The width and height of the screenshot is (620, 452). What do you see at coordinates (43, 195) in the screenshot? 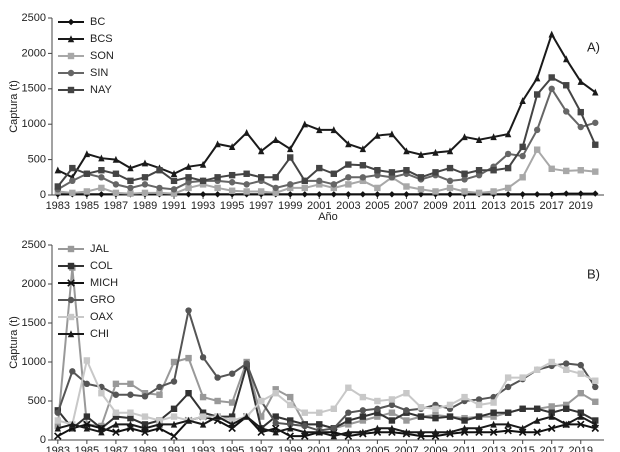
I see `y-tick-label: 0` at bounding box center [43, 195].